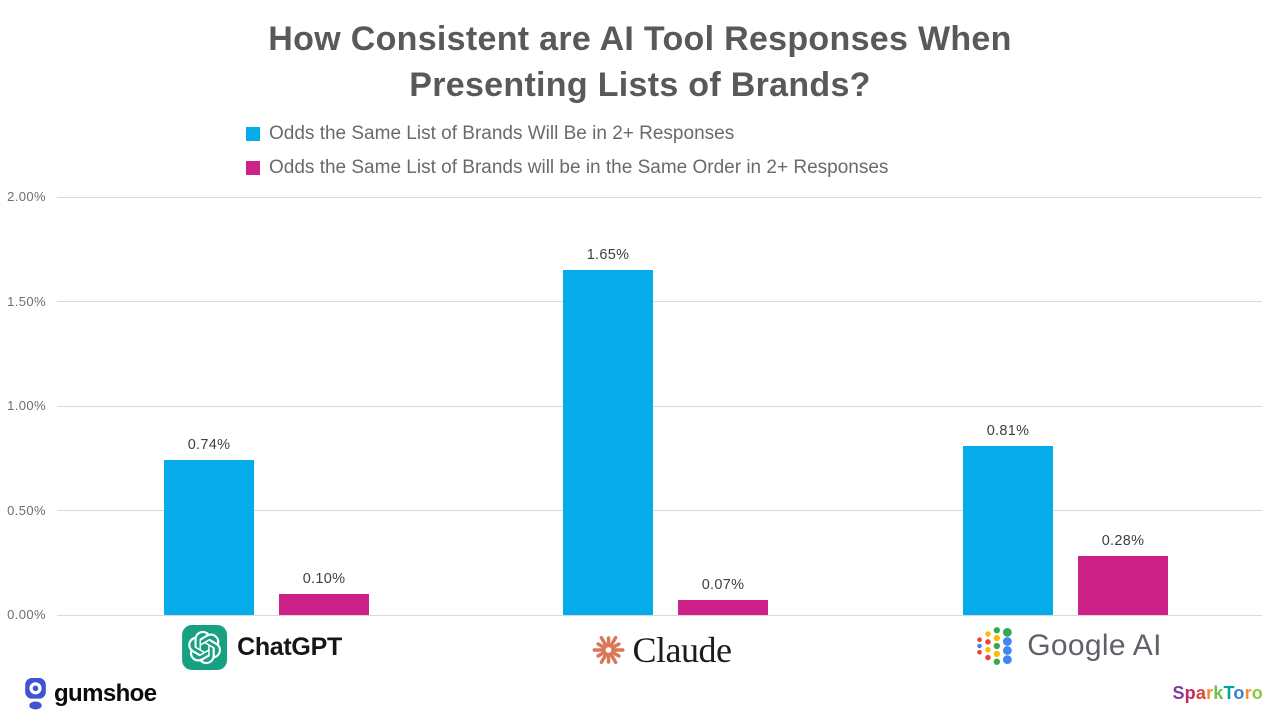  I want to click on gumshoe-logo: gumshoe, so click(90, 693).